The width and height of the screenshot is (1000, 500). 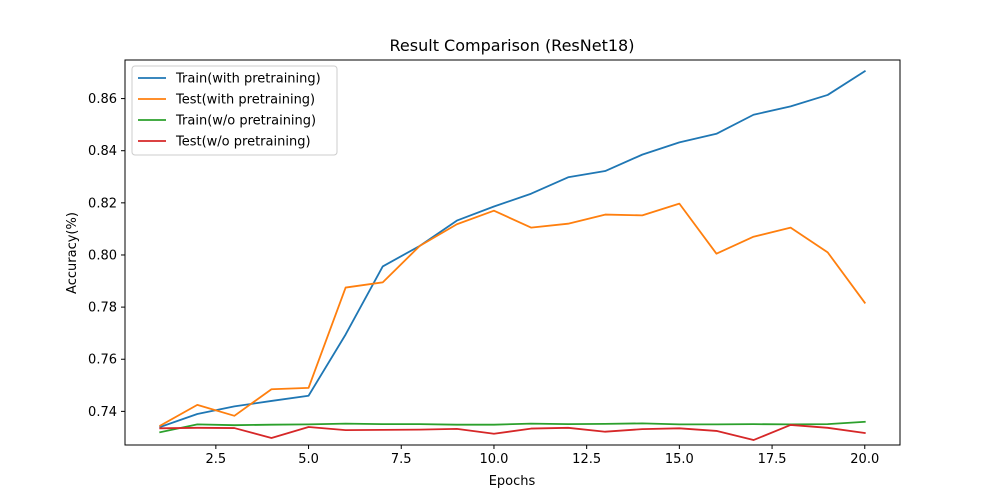 I want to click on x-tick-label: 10.0, so click(x=493, y=459).